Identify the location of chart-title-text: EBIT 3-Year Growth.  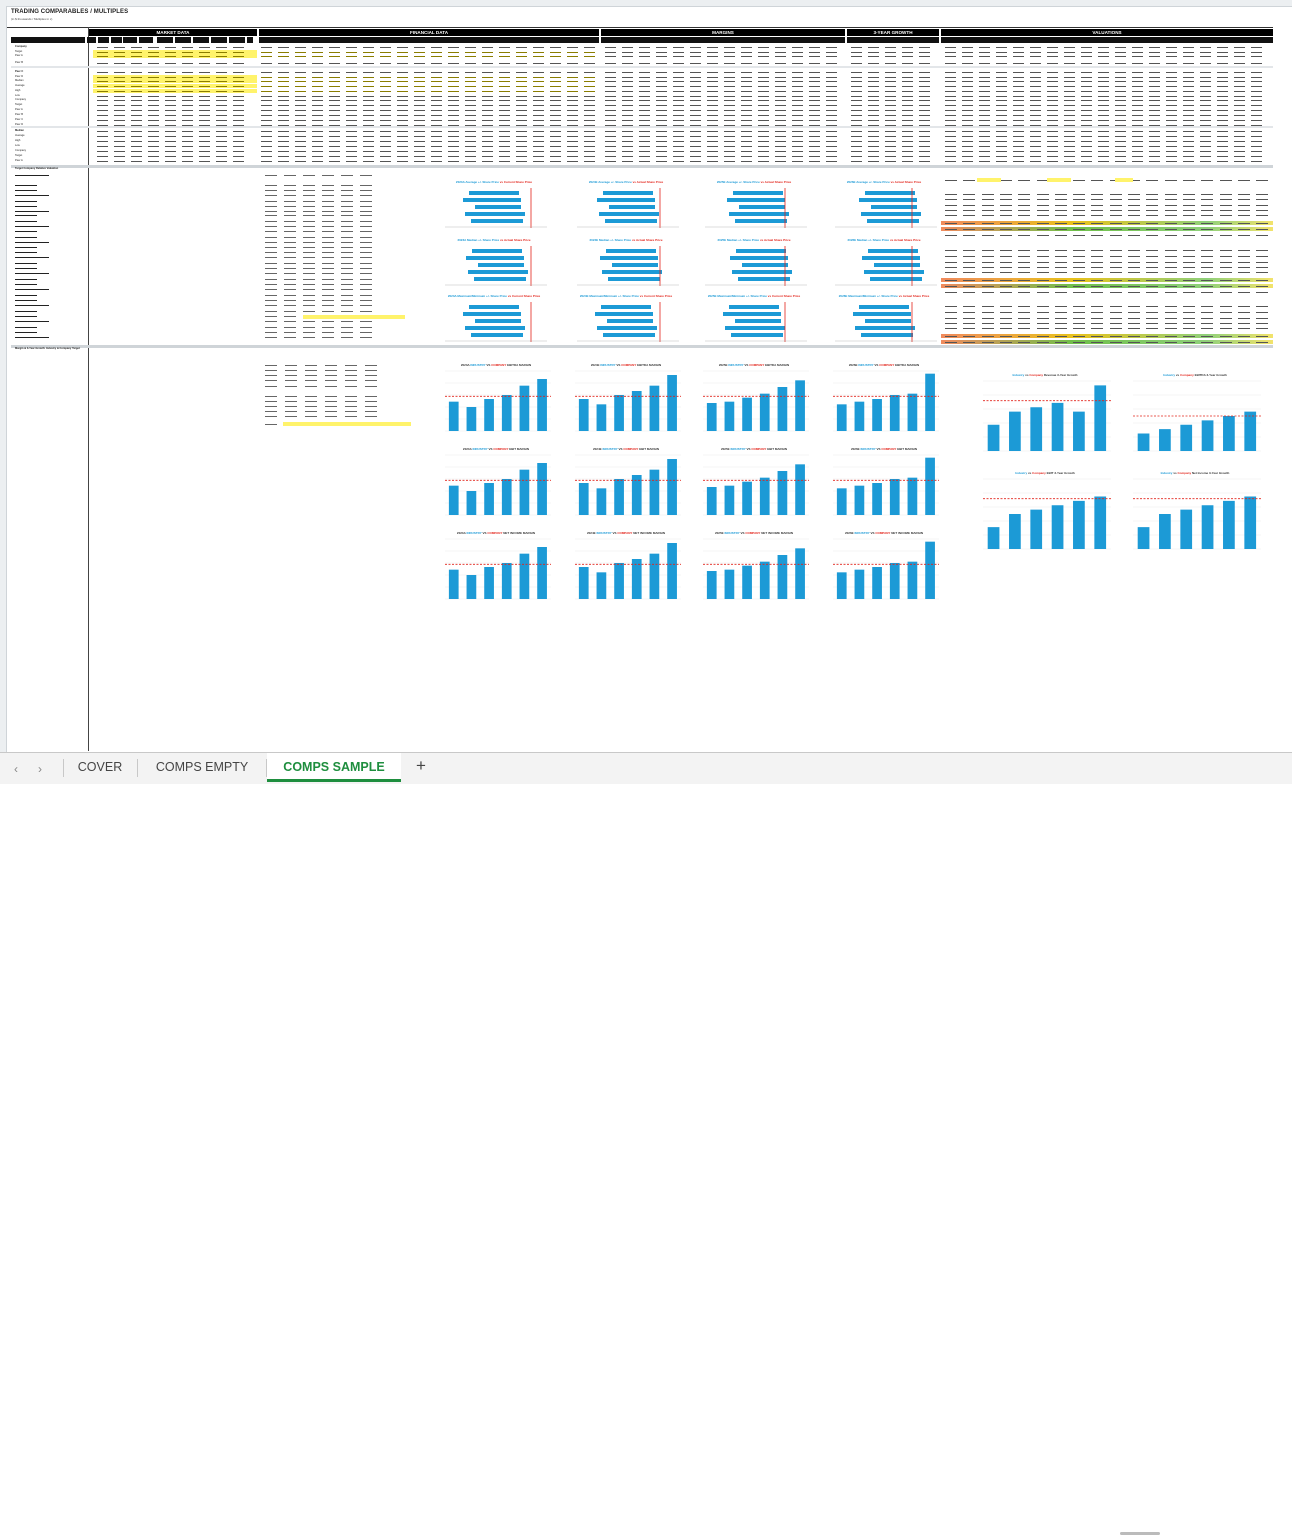
(1060, 473).